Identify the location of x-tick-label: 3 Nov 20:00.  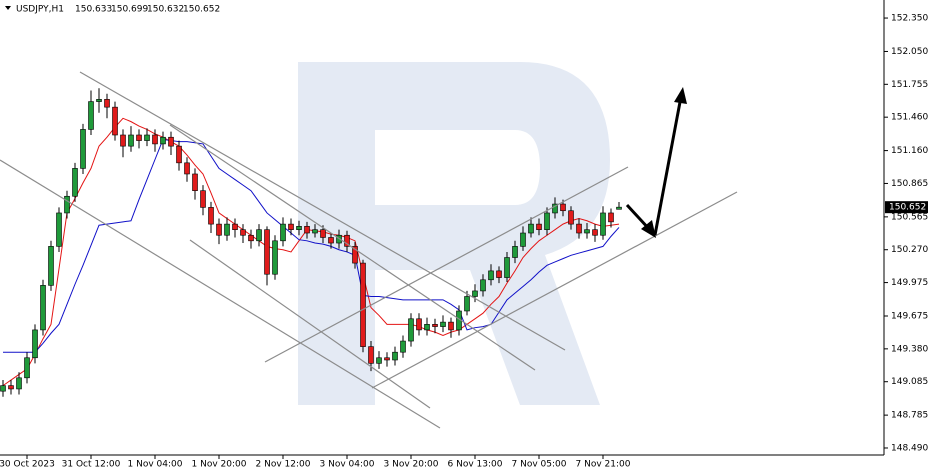
(411, 465).